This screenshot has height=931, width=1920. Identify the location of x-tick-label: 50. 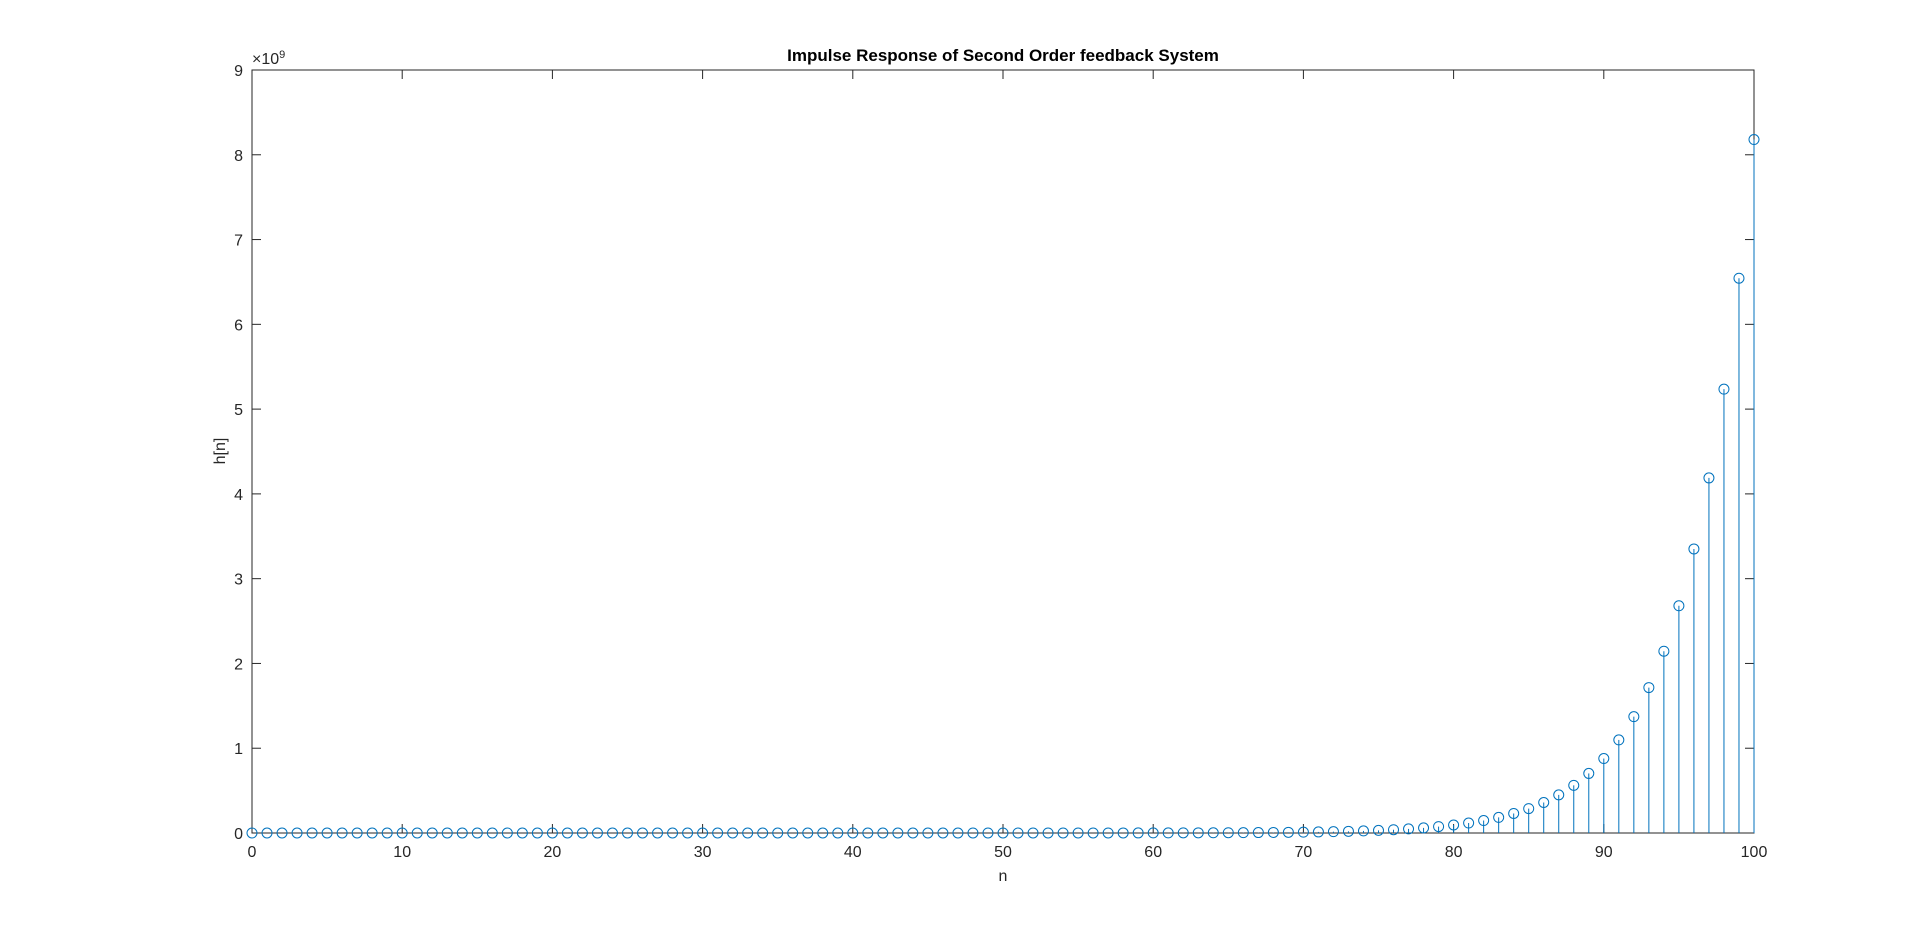
(1003, 852).